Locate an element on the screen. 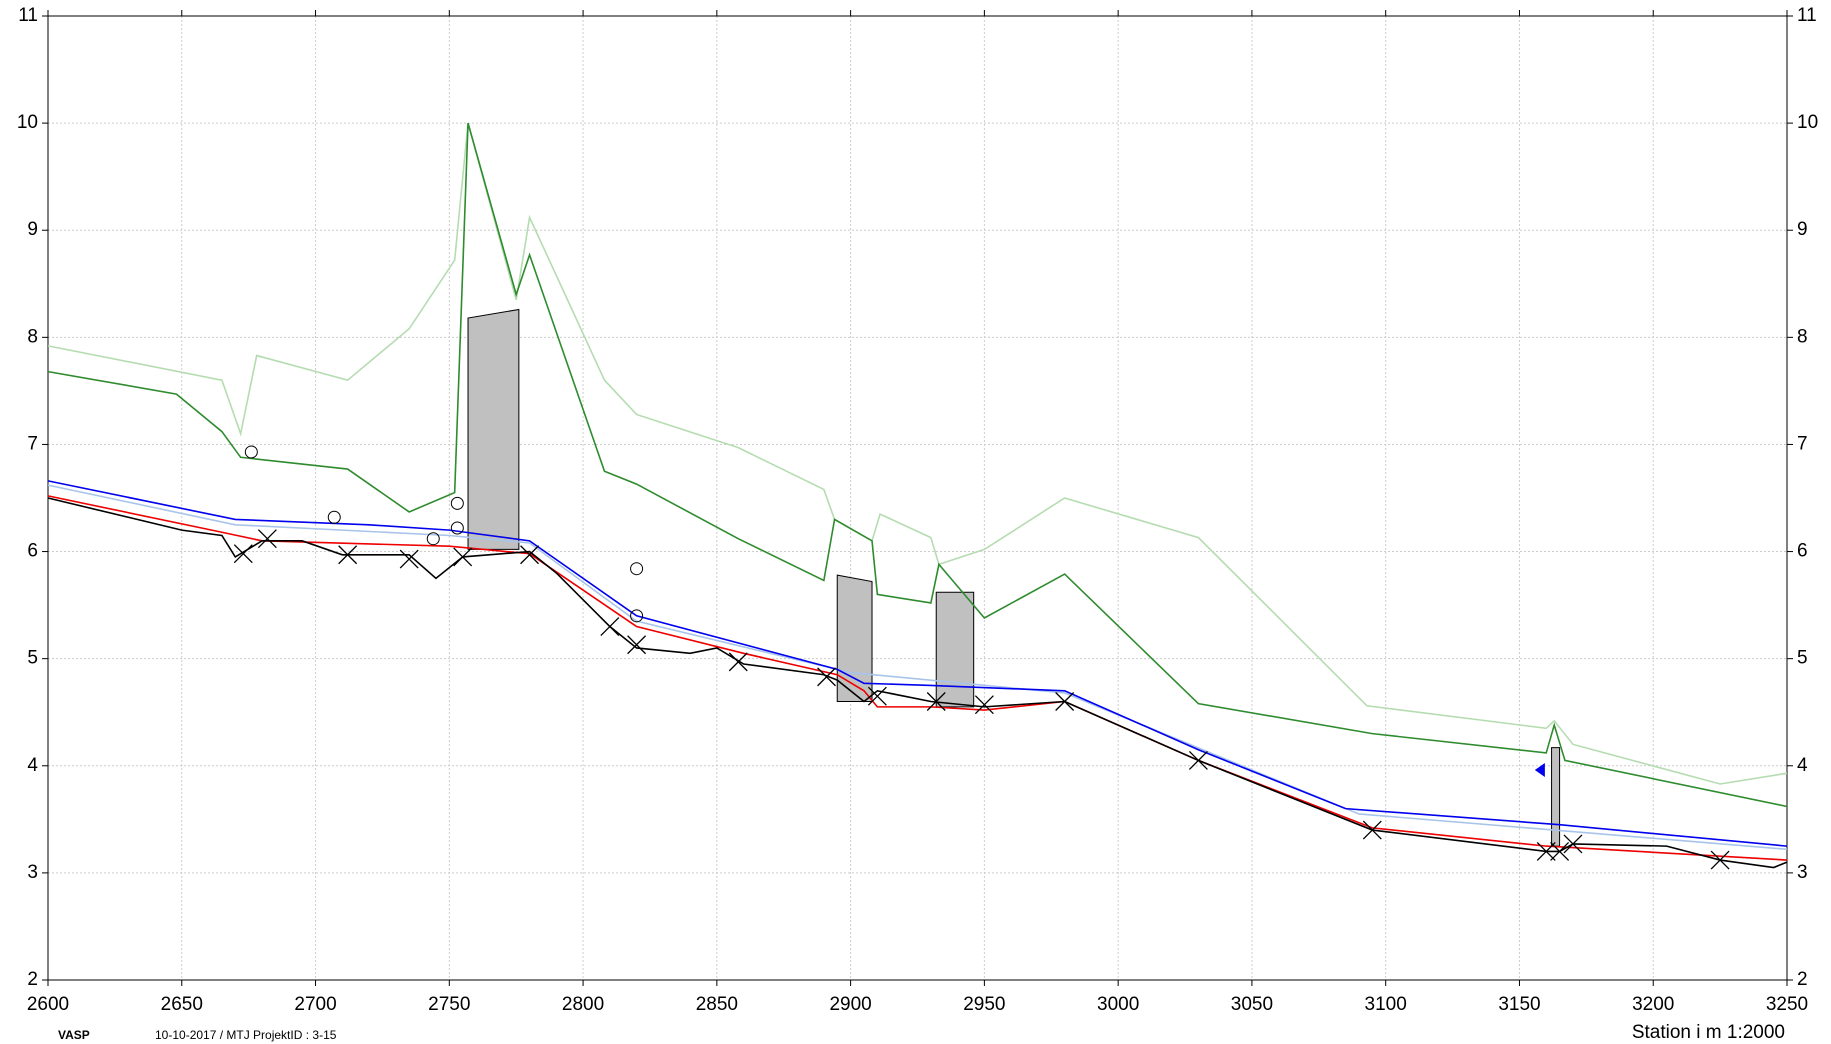 This screenshot has width=1831, height=1044. x-tick-label: 3050 is located at coordinates (1252, 1004).